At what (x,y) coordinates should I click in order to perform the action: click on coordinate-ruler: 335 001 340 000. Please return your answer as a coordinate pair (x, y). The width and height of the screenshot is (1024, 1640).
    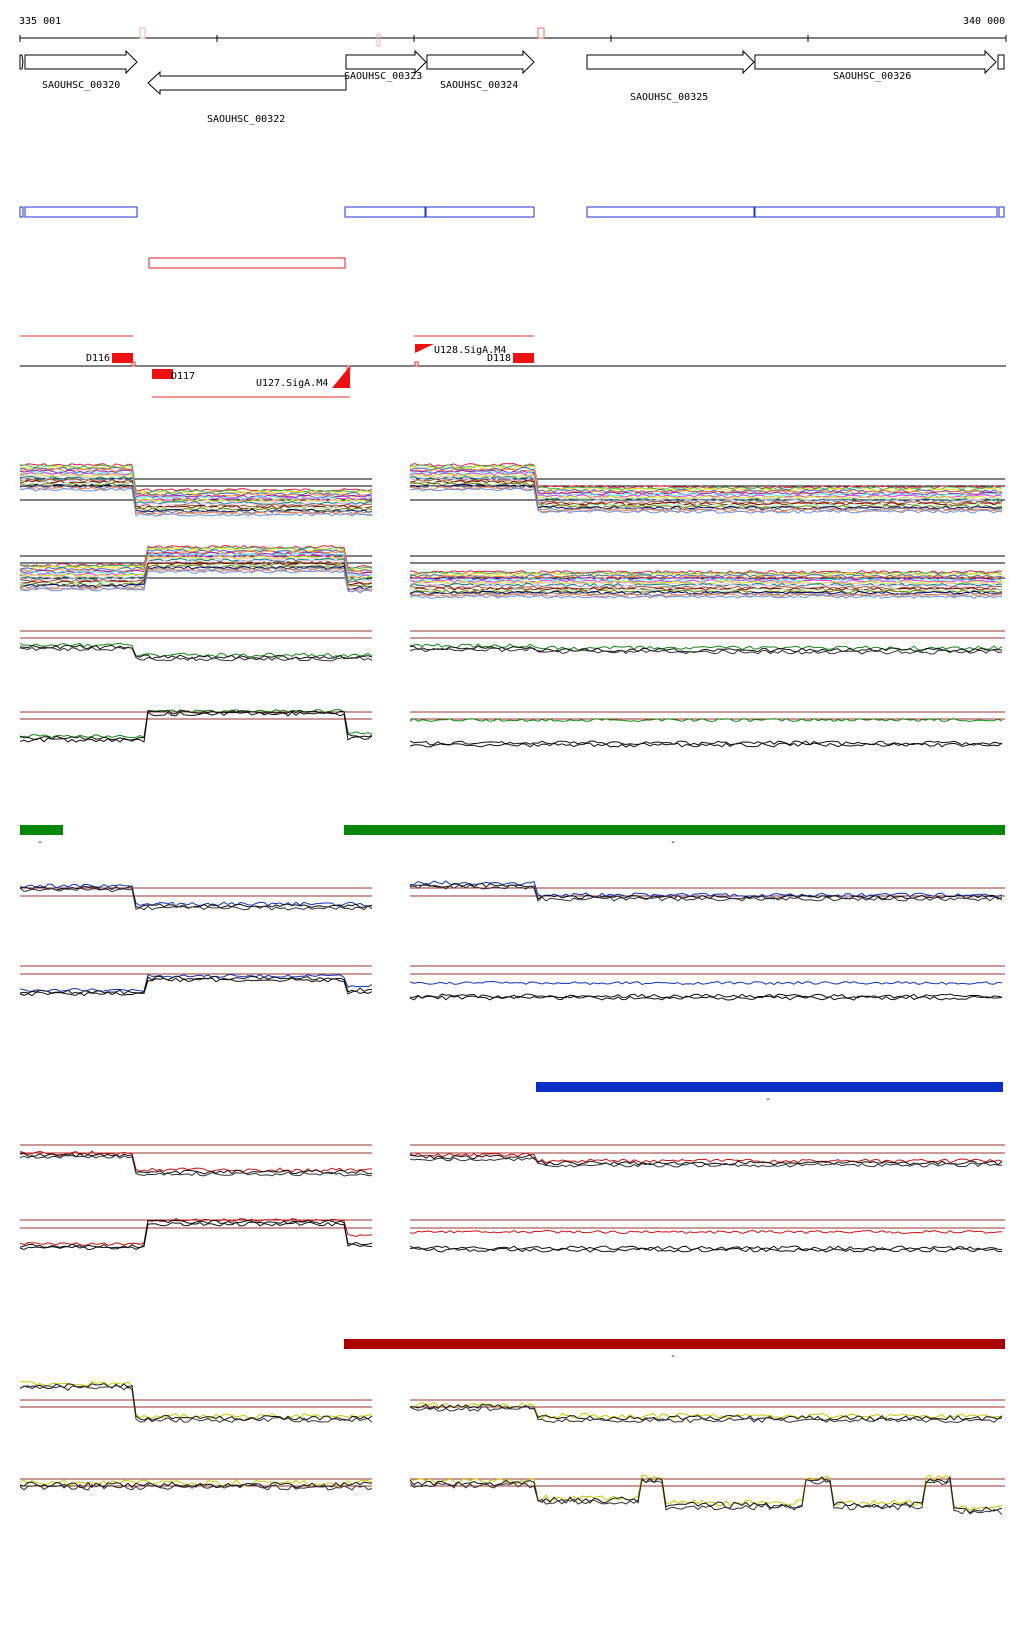
    Looking at the image, I should click on (513, 31).